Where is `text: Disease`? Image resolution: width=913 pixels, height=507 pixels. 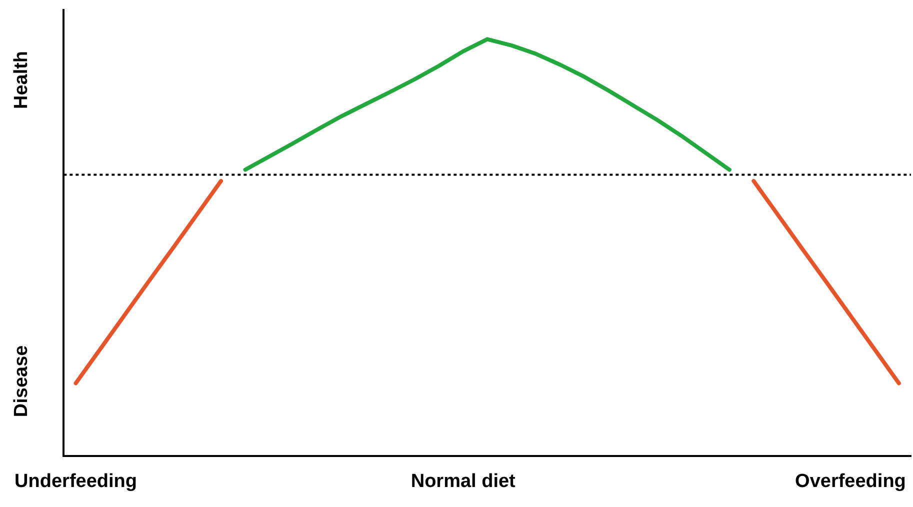
text: Disease is located at coordinates (21, 381).